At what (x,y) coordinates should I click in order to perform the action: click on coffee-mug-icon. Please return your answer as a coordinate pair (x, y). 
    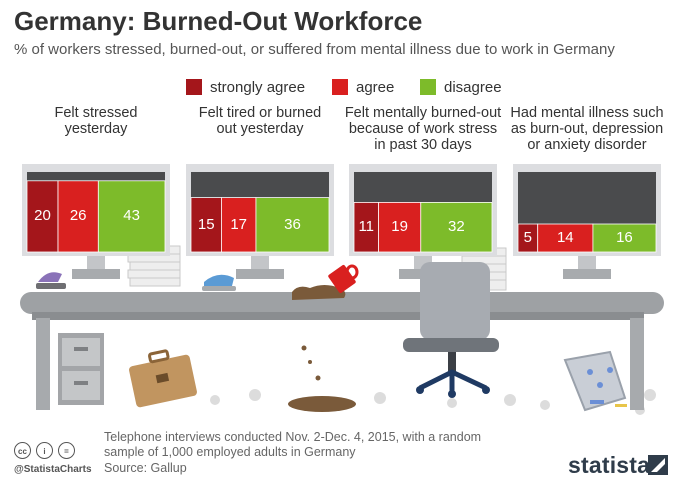
    Looking at the image, I should click on (343, 278).